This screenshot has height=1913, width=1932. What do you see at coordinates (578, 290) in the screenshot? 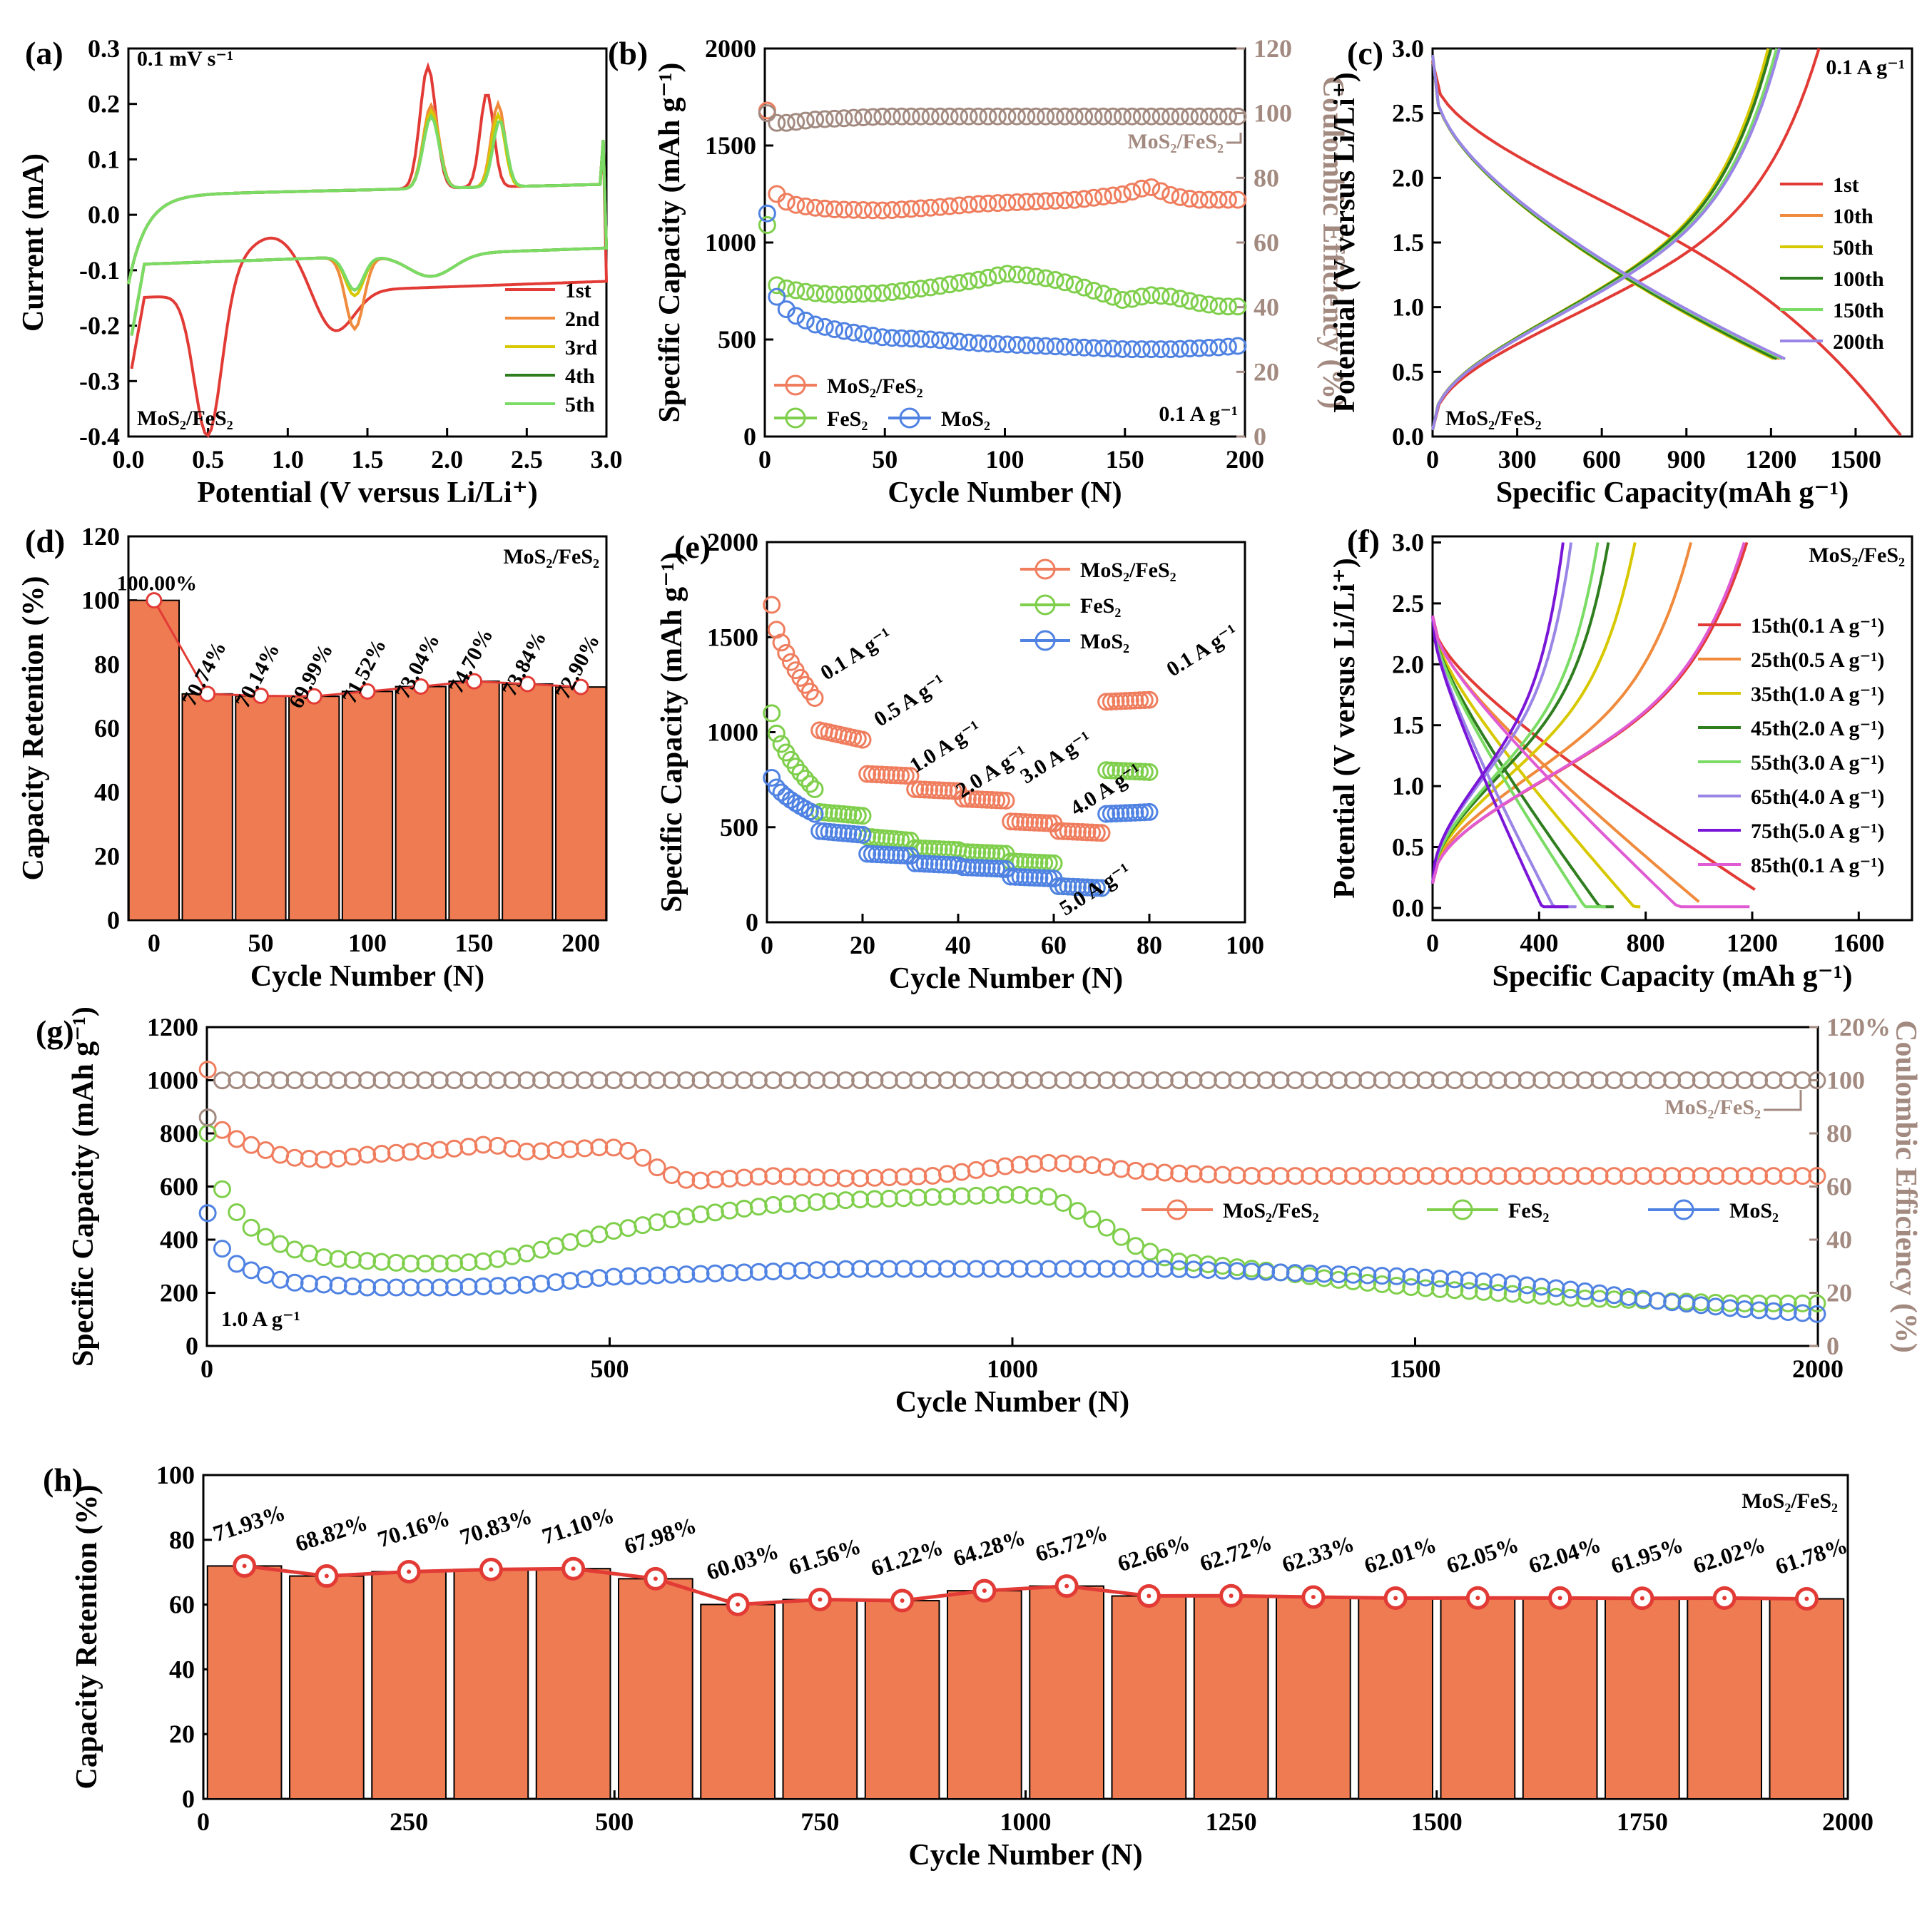
I see `legend-label: 1st` at bounding box center [578, 290].